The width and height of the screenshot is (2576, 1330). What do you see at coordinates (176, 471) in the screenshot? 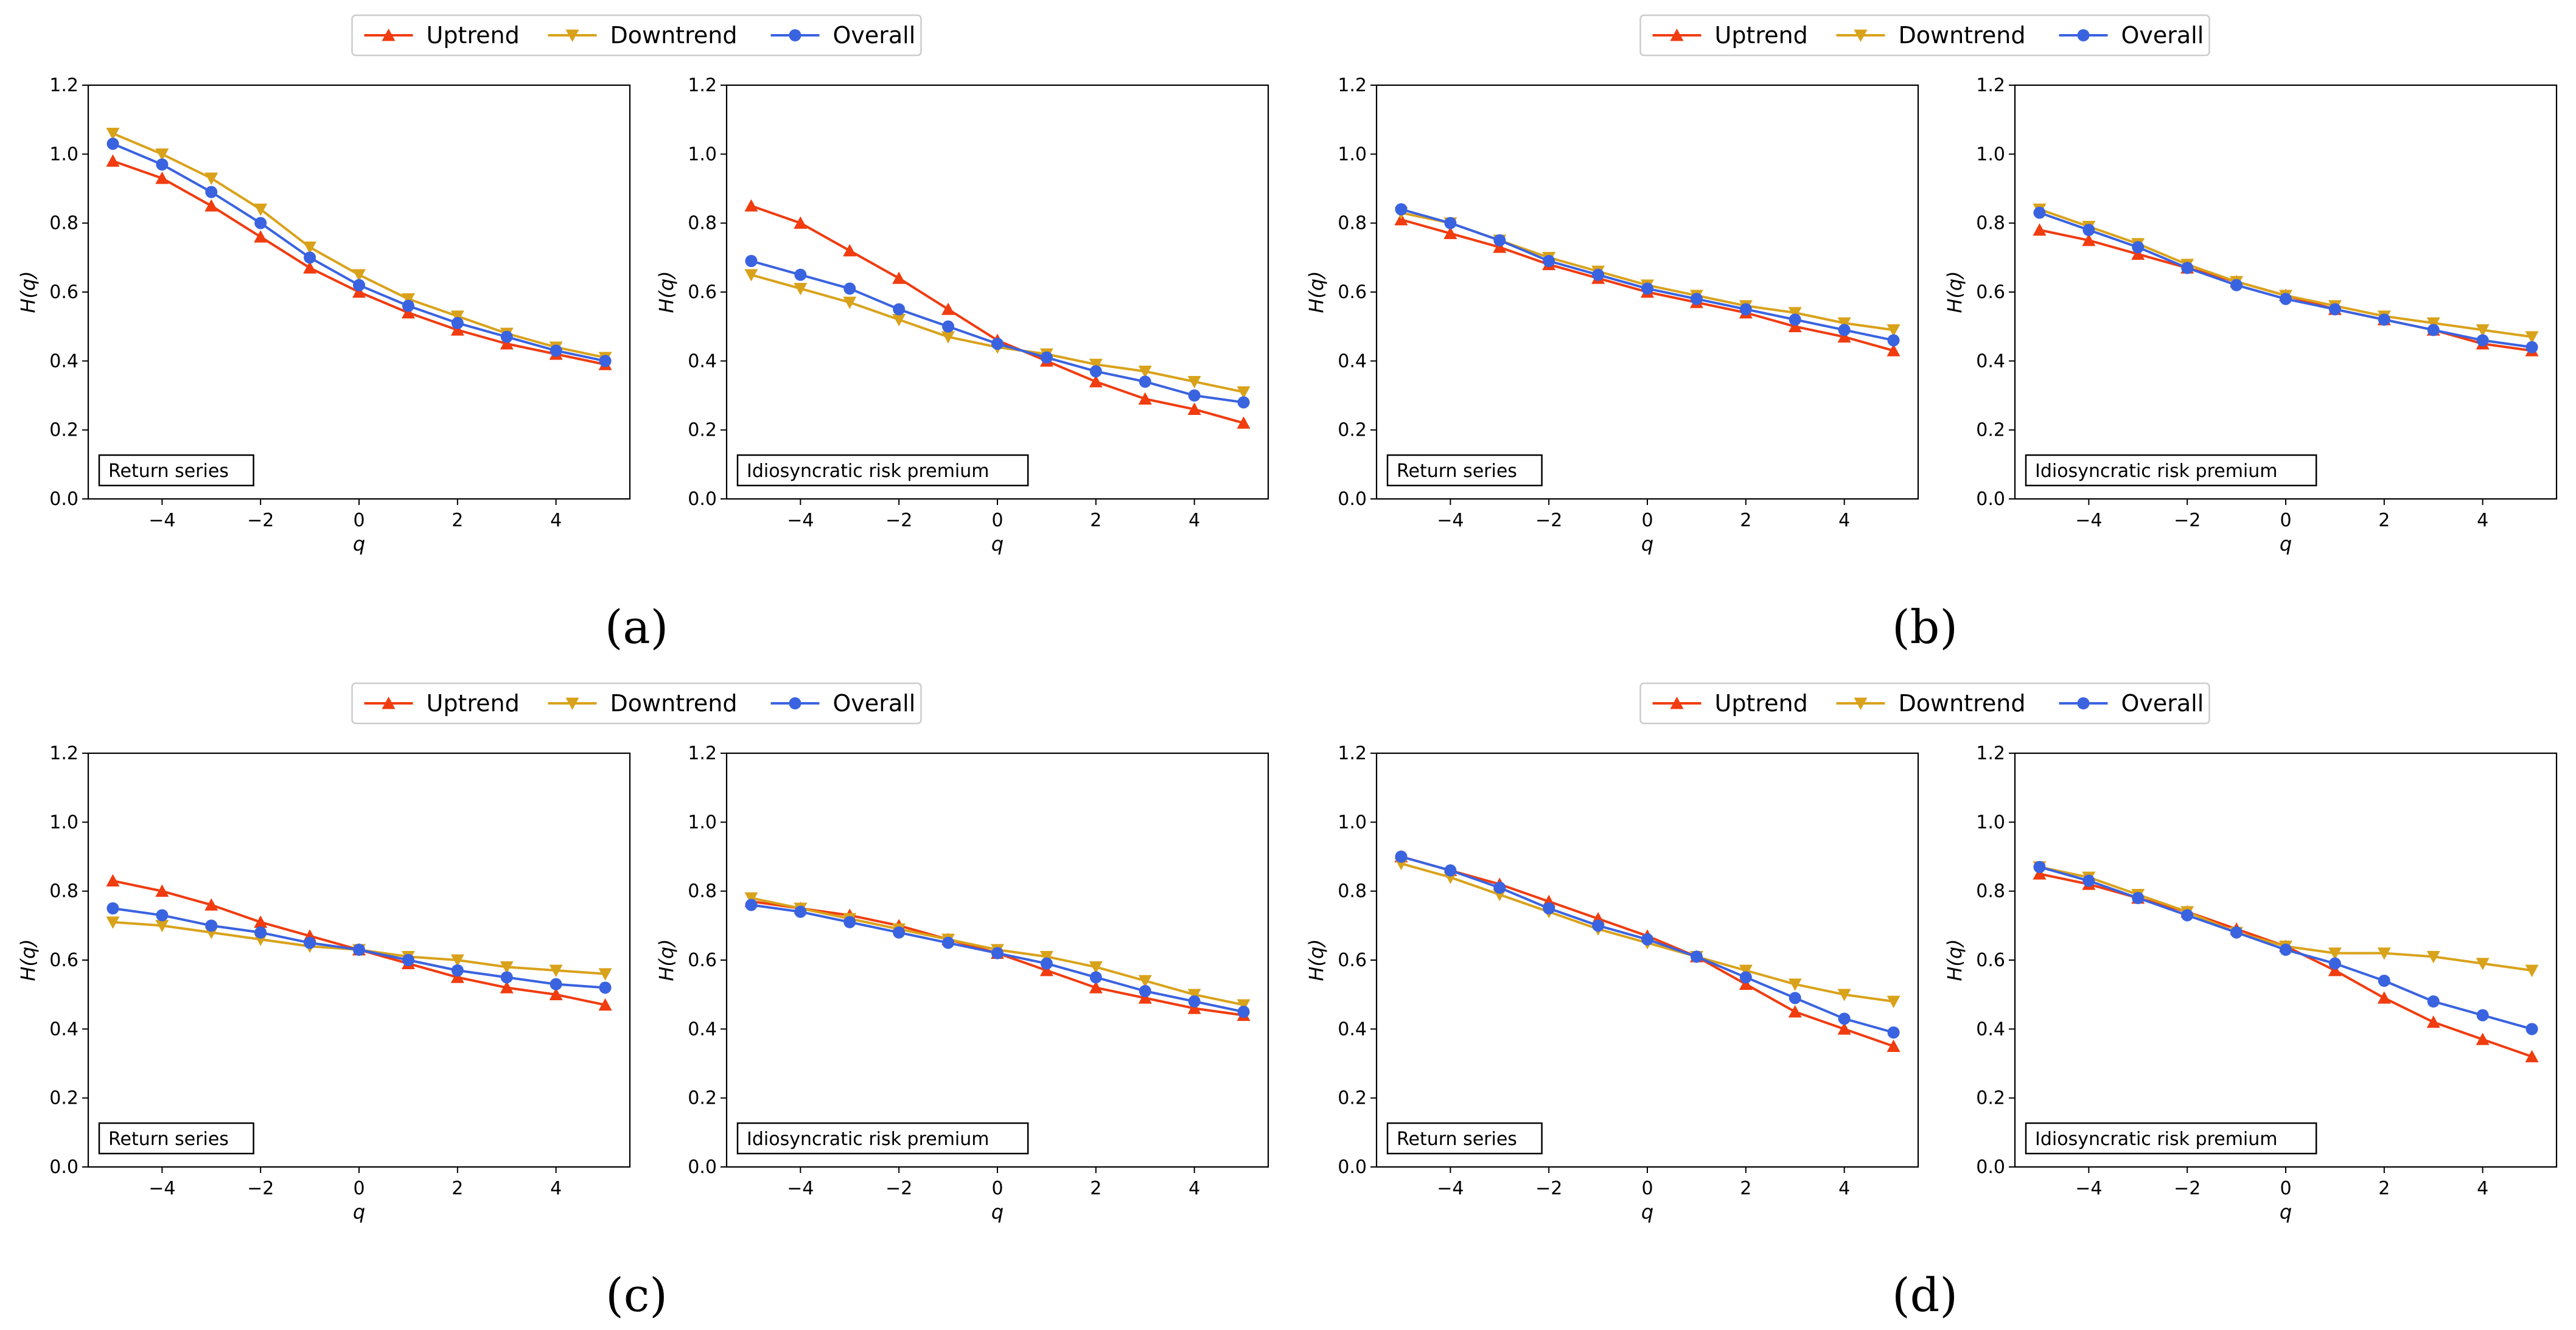
I see `annotation-box: Return series` at bounding box center [176, 471].